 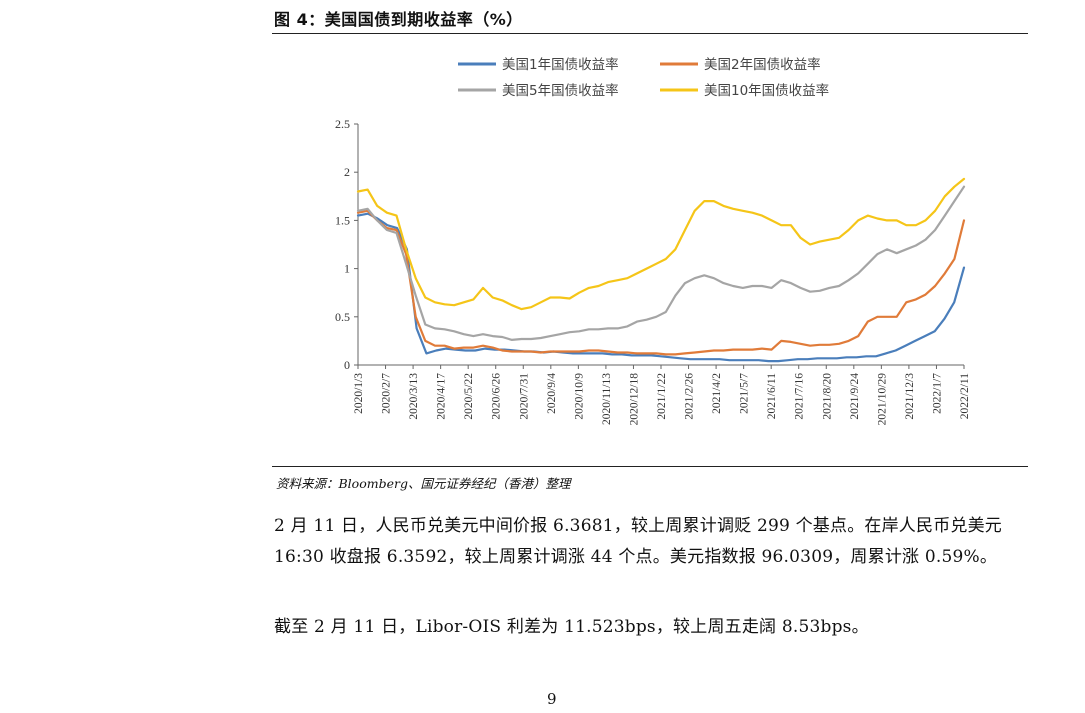 I want to click on source-note: 资料来源：Bloomberg、国元证券经纪（香港）整理, so click(x=423, y=483).